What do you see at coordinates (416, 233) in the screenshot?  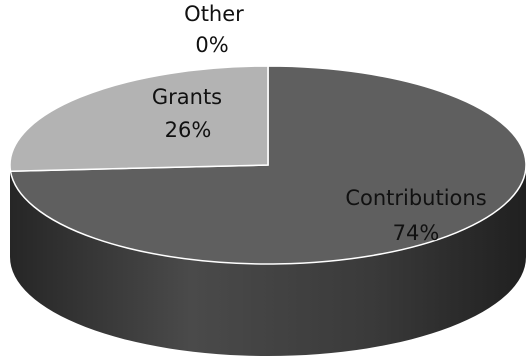 I see `pie-value-contributions: 74%` at bounding box center [416, 233].